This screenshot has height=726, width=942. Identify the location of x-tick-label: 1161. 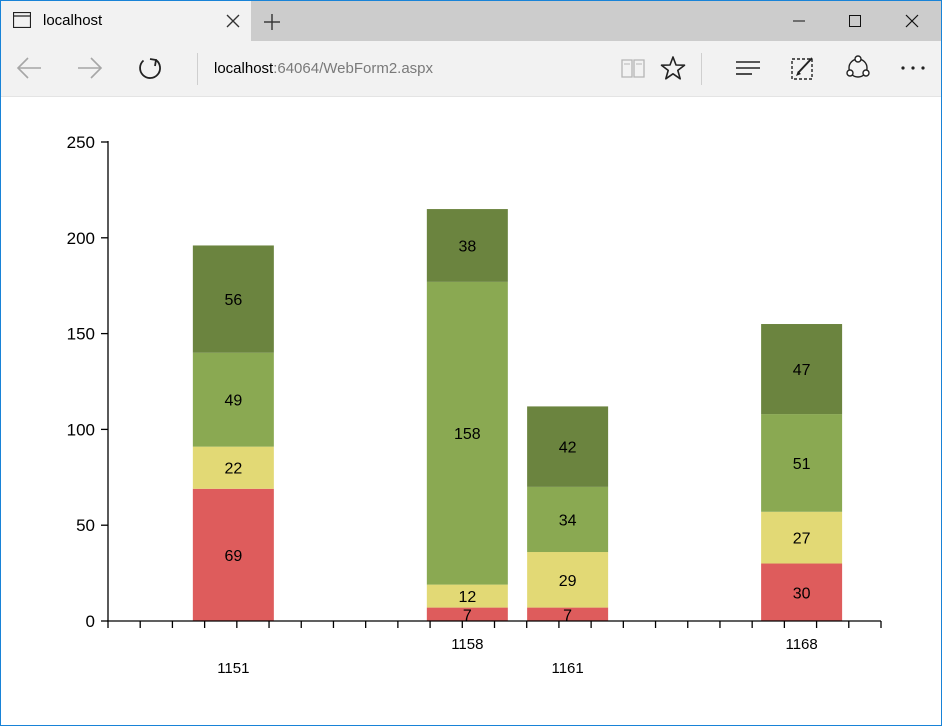
(567, 668).